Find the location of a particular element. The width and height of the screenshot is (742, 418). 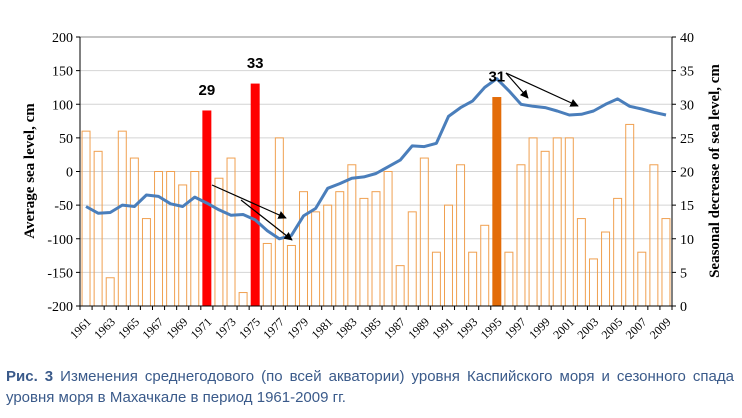

bar-2005 is located at coordinates (618, 252).